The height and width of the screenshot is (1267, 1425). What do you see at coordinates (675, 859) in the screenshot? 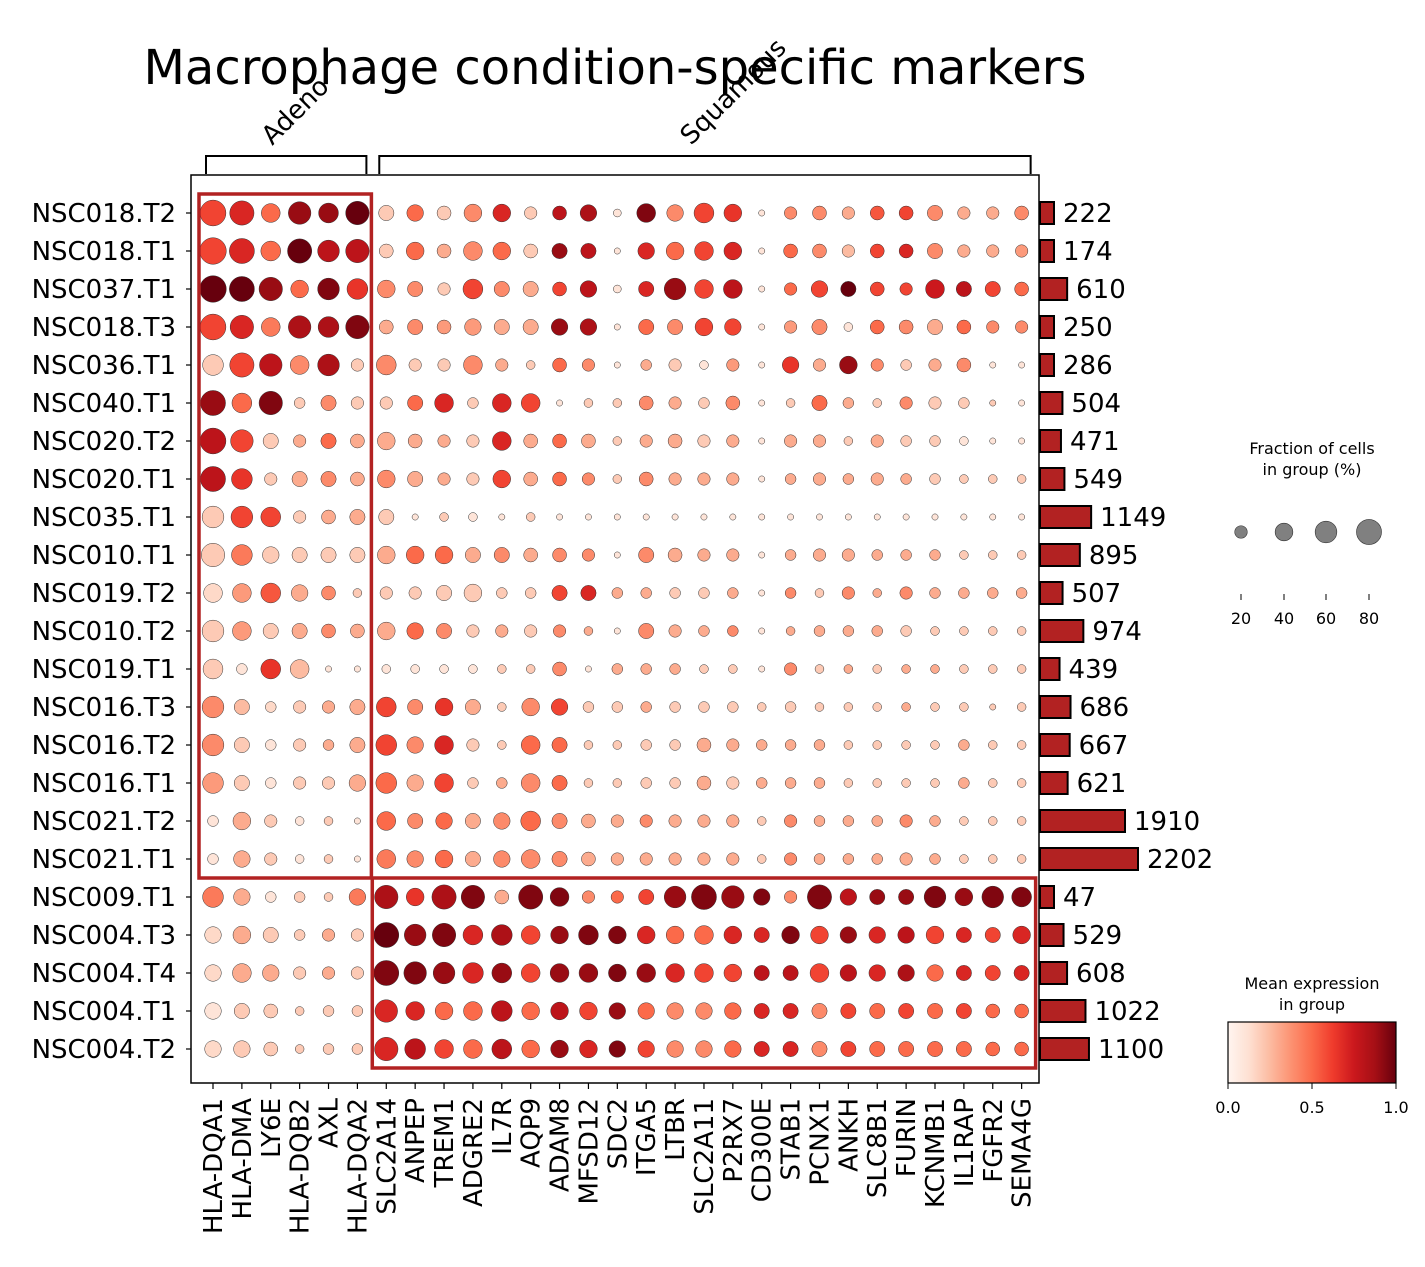
I see `dot-NSC021.T1-LTBR` at bounding box center [675, 859].